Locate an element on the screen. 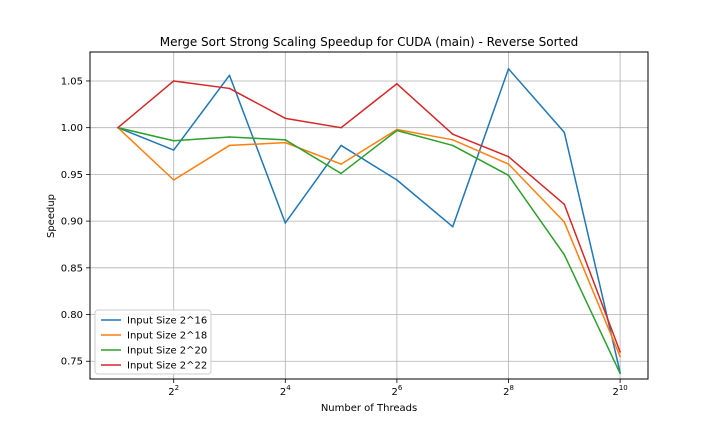 Image resolution: width=720 pixels, height=432 pixels. x-tick-label: 22 is located at coordinates (173, 391).